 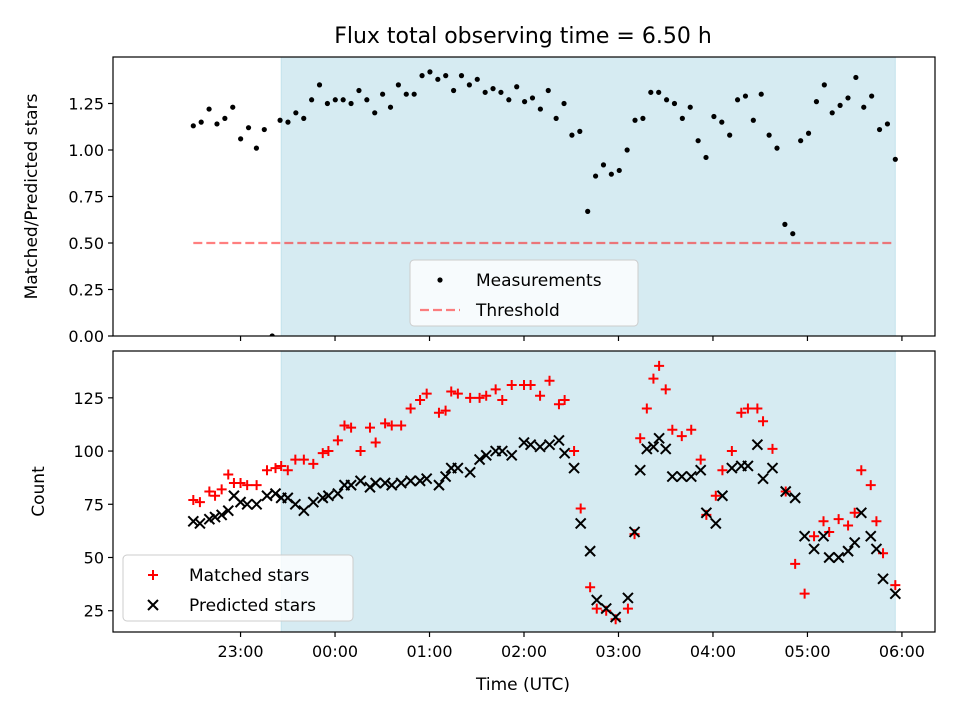 I want to click on y-tick-label: 0.75, so click(x=86, y=197).